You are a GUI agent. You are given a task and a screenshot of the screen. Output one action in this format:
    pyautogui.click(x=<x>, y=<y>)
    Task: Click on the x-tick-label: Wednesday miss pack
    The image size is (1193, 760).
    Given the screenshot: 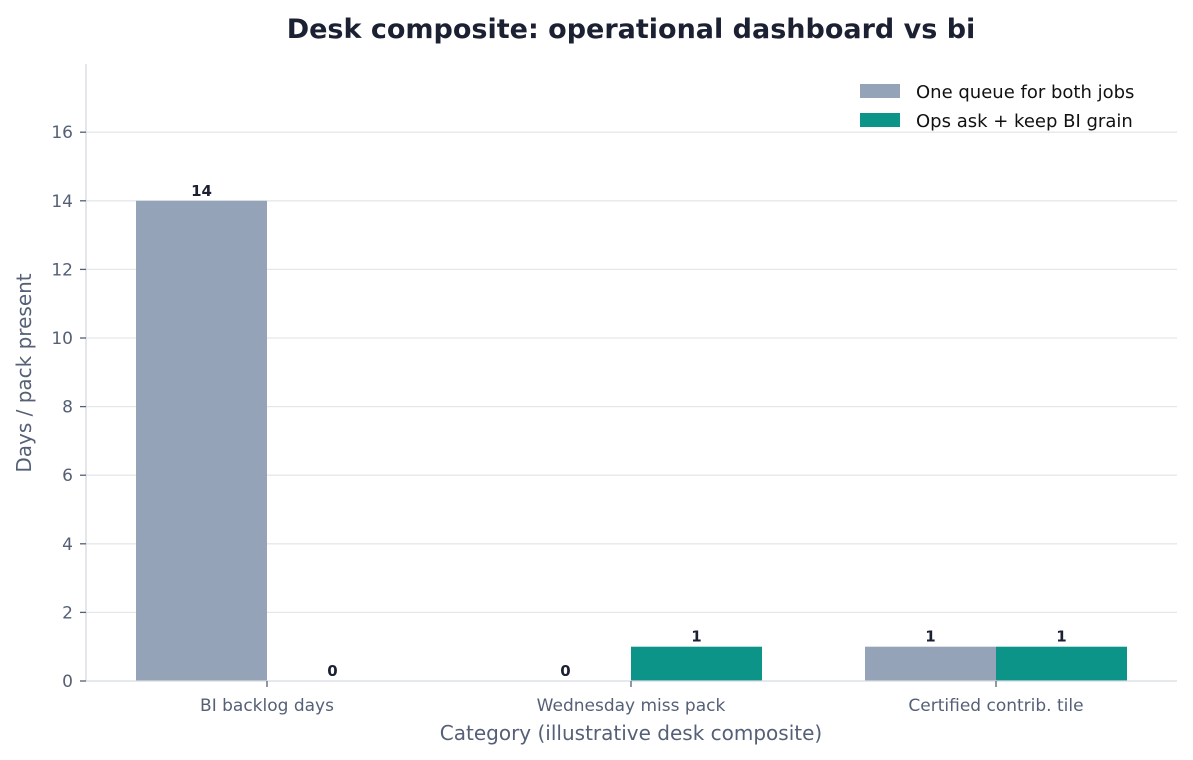 What is the action you would take?
    pyautogui.click(x=631, y=706)
    